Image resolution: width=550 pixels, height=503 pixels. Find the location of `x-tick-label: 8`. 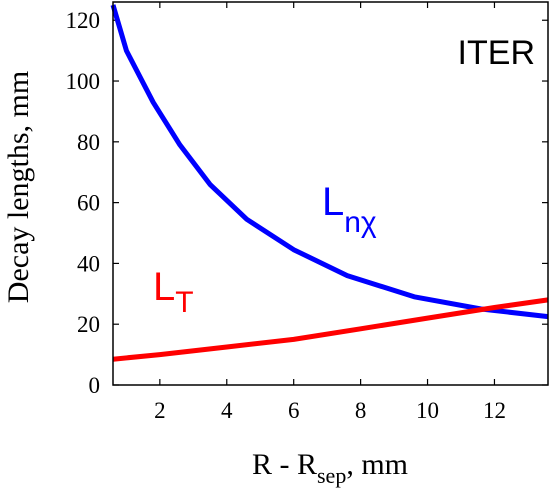

x-tick-label: 8 is located at coordinates (361, 410).